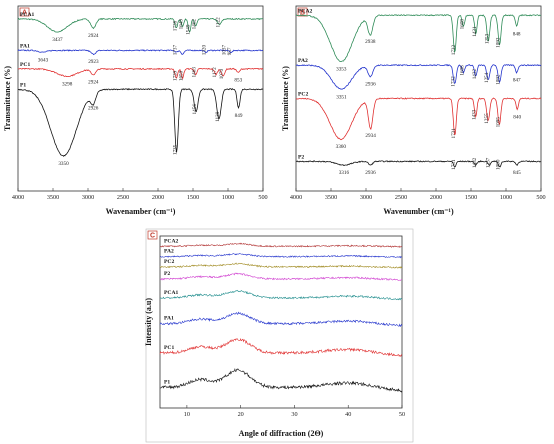 Image resolution: width=554 pixels, height=444 pixels. Describe the element at coordinates (517, 81) in the screenshot. I see `peak-label: 847` at that location.